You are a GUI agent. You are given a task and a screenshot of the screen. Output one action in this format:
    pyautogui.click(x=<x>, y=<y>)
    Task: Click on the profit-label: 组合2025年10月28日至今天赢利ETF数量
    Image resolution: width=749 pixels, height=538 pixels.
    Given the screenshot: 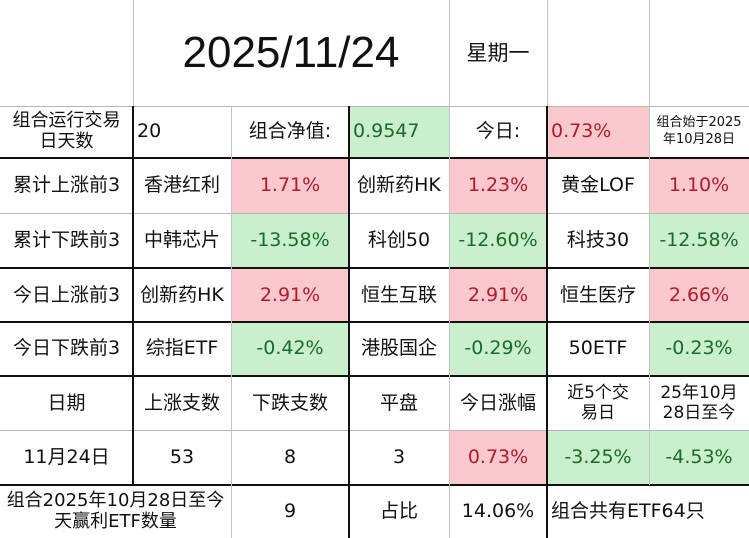 What is the action you would take?
    pyautogui.click(x=115, y=510)
    